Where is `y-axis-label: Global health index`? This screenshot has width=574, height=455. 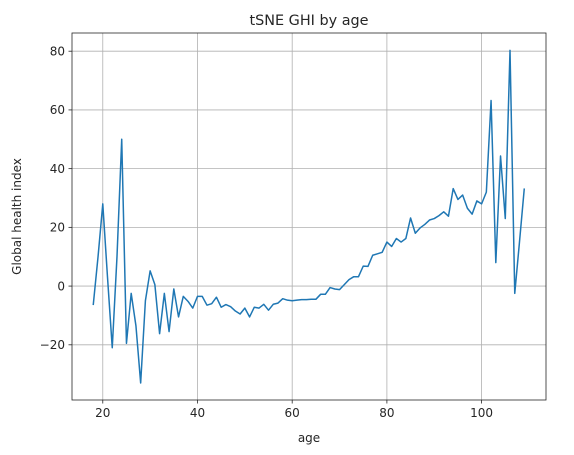 y-axis-label: Global health index is located at coordinates (17, 216).